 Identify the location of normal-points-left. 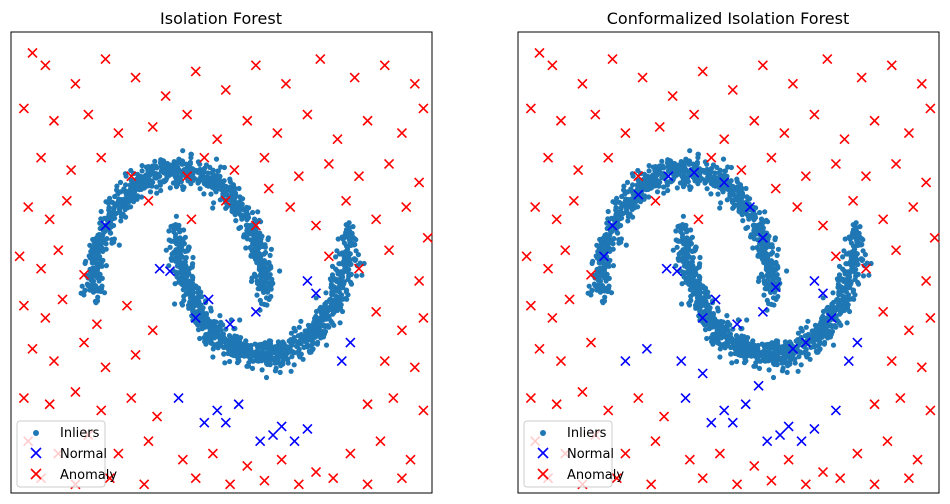
(228, 333).